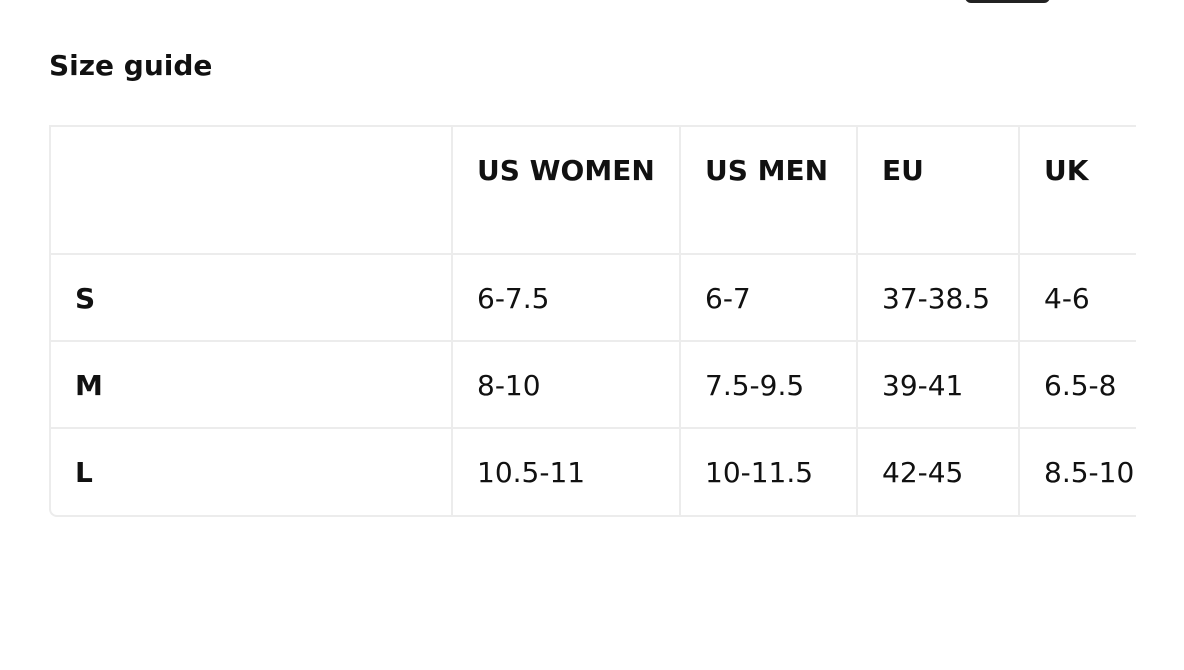 The height and width of the screenshot is (670, 1184). Describe the element at coordinates (1077, 385) in the screenshot. I see `table-cell: 6.5-8` at that location.